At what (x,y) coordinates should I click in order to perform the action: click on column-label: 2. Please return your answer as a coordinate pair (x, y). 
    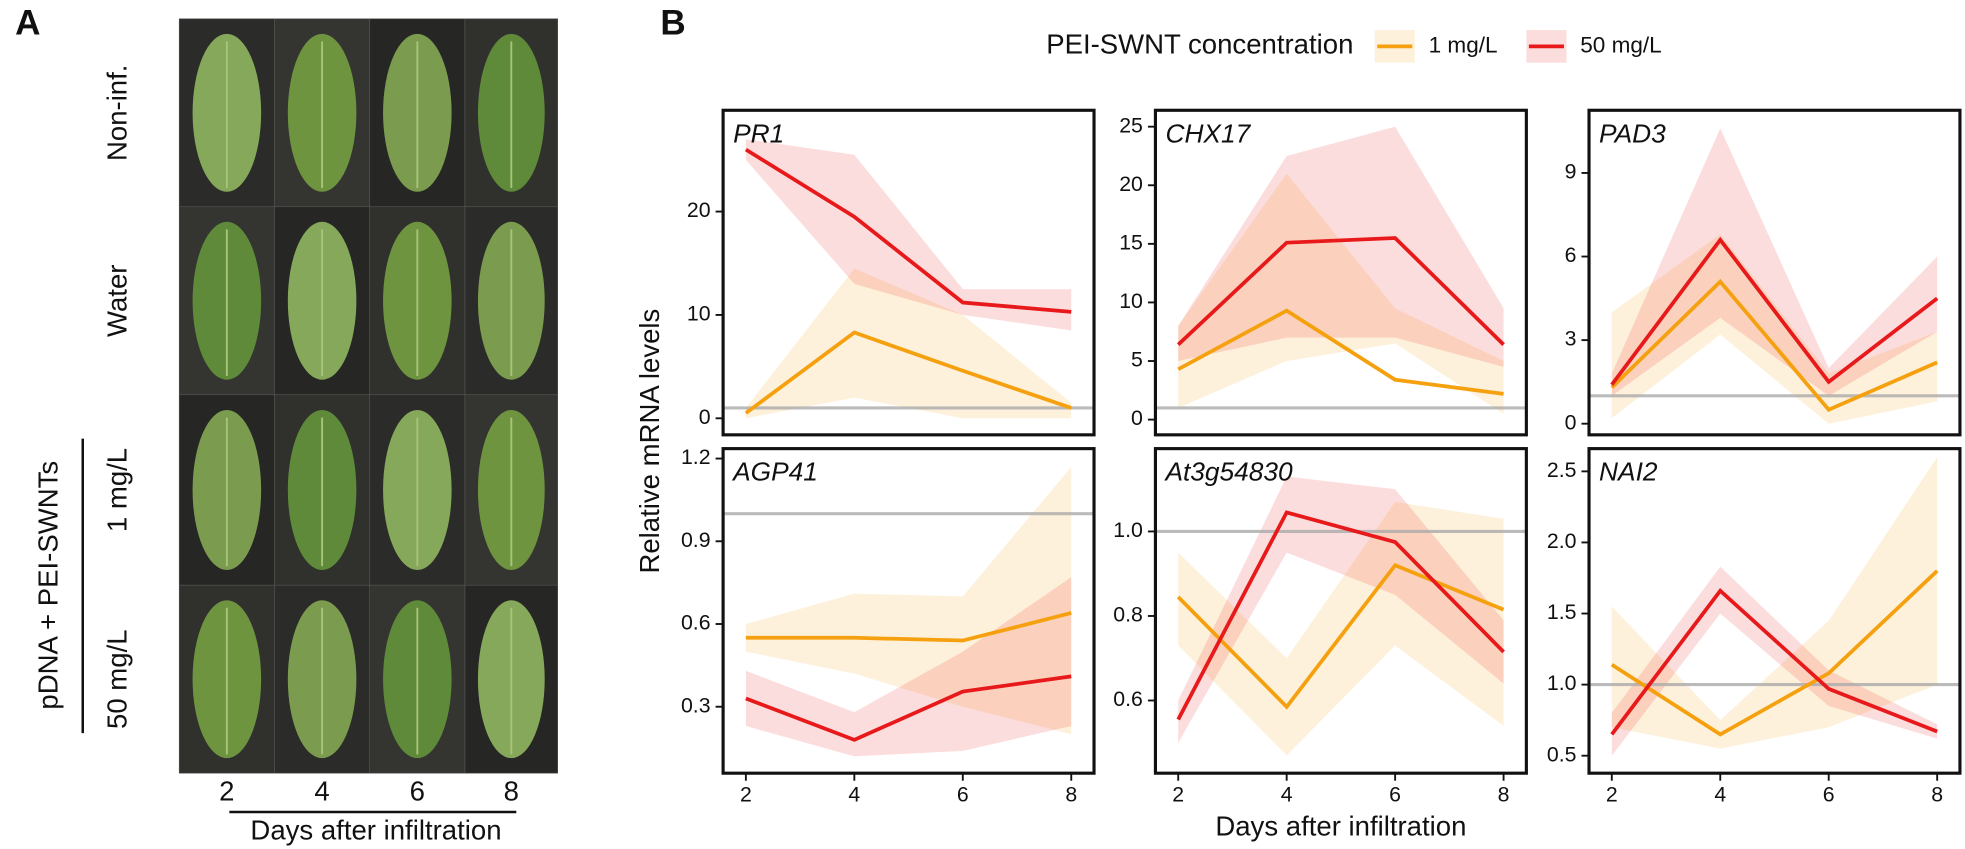
    Looking at the image, I should click on (226, 791).